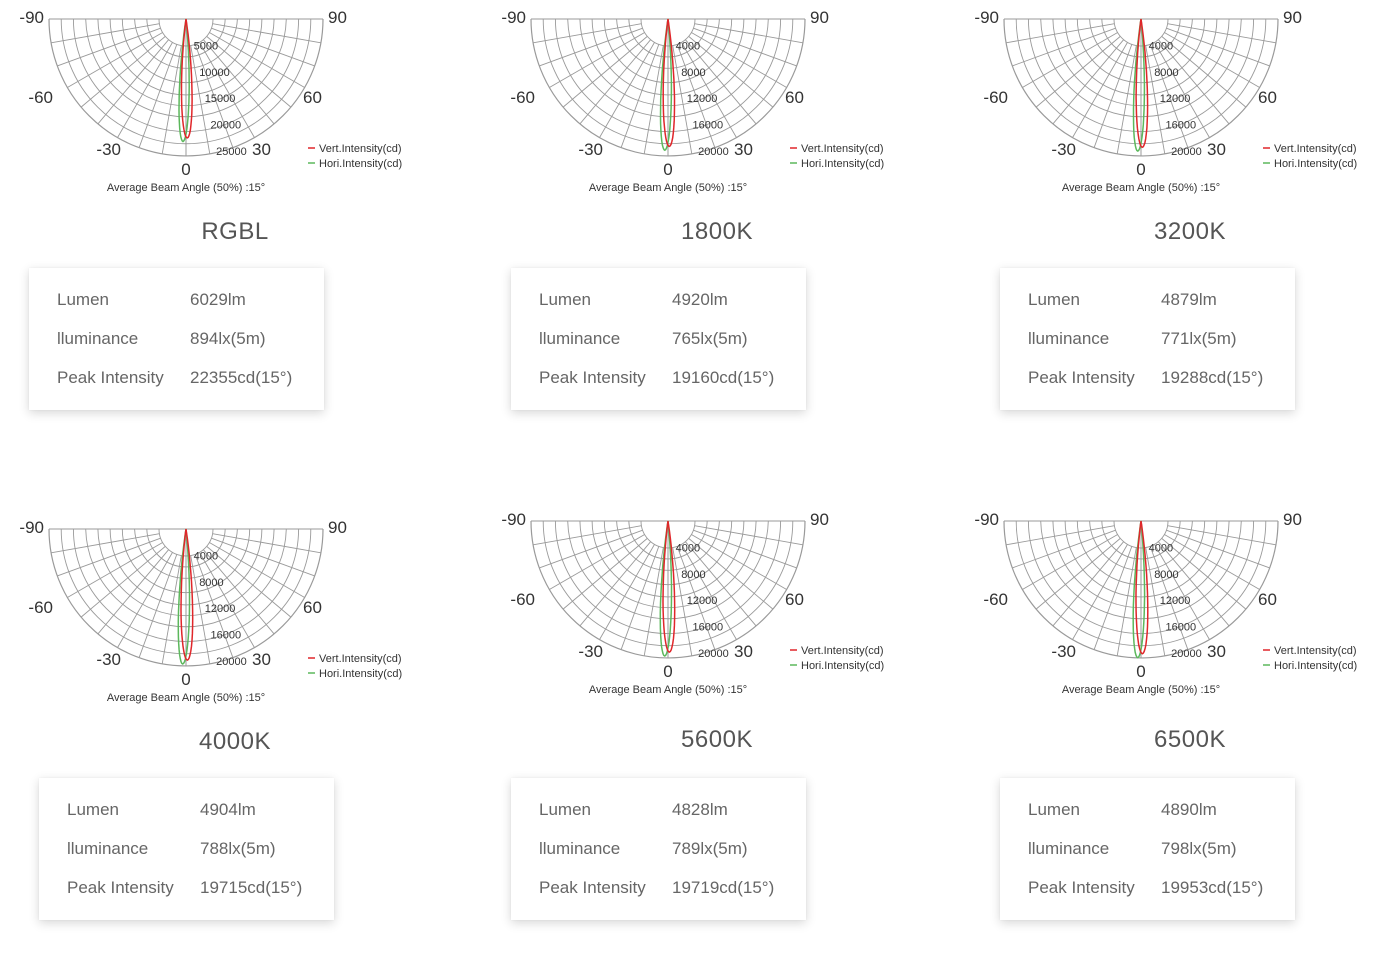 The width and height of the screenshot is (1393, 970). What do you see at coordinates (702, 99) in the screenshot?
I see `radial-tick-label: 12000` at bounding box center [702, 99].